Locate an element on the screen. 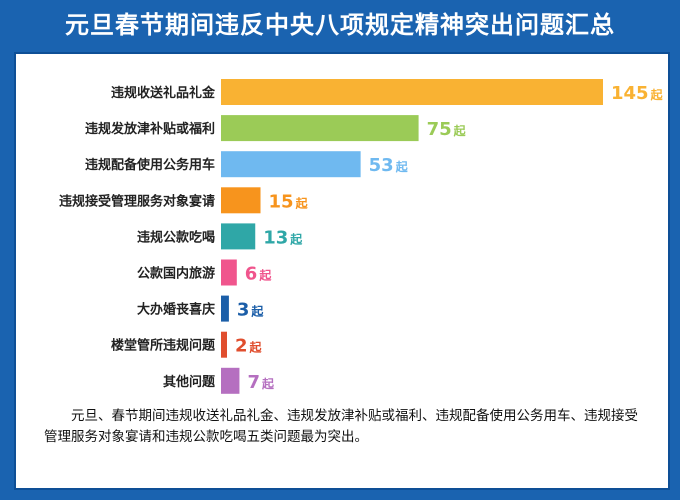  category-label: 违规配备使用公务用车 is located at coordinates (150, 165).